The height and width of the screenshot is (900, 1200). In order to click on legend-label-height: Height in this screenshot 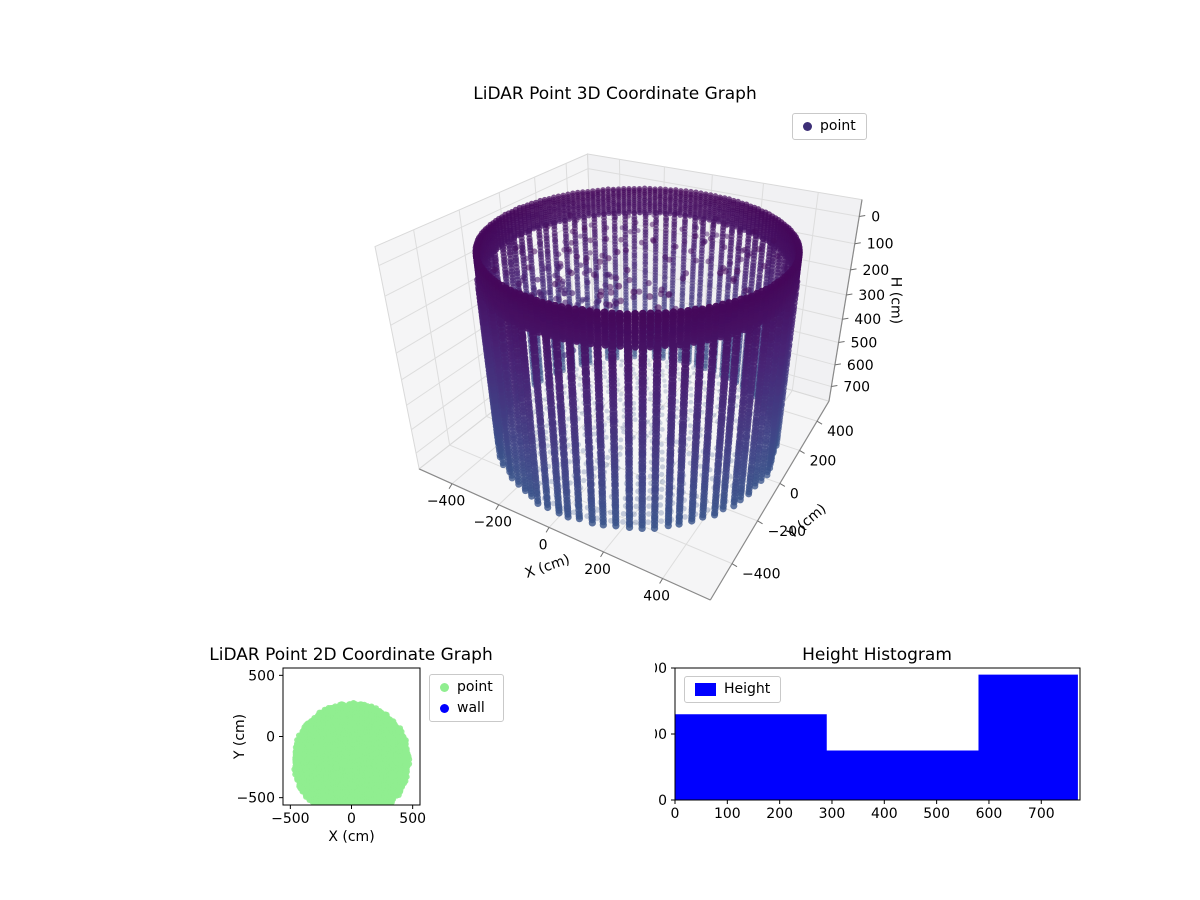, I will do `click(747, 689)`.